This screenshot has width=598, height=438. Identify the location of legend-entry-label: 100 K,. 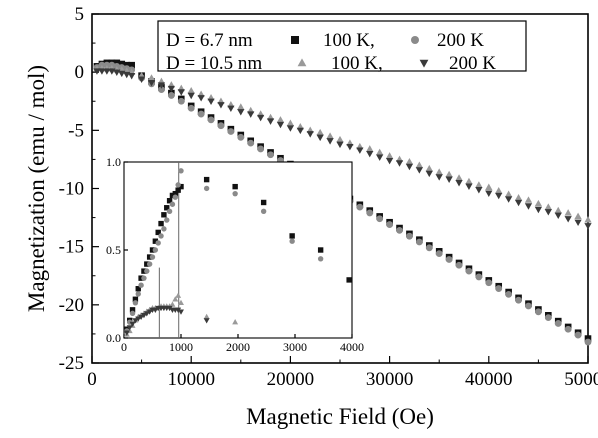
(357, 63).